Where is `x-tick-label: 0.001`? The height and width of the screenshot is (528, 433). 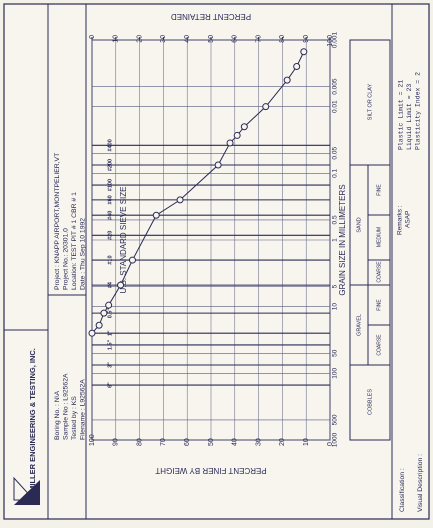 x-tick-label: 0.001 is located at coordinates (335, 39).